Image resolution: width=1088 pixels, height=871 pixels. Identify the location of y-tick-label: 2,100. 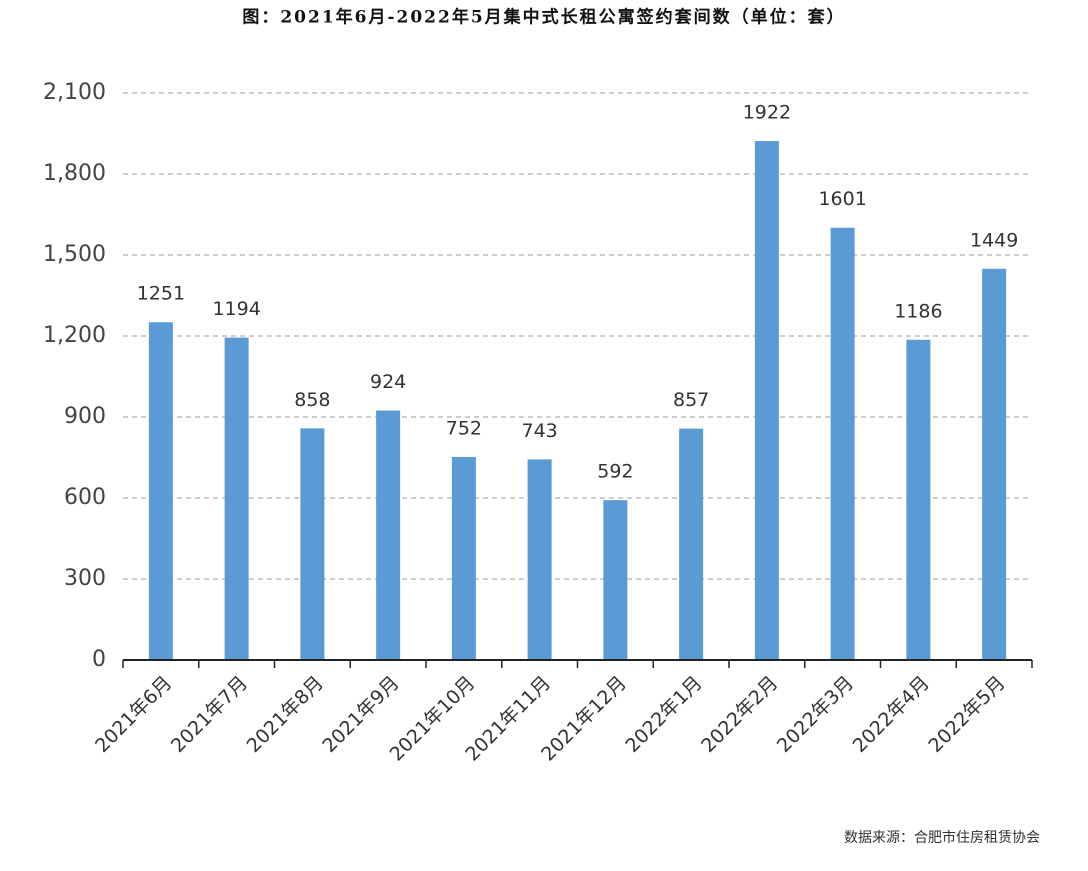
(74, 92).